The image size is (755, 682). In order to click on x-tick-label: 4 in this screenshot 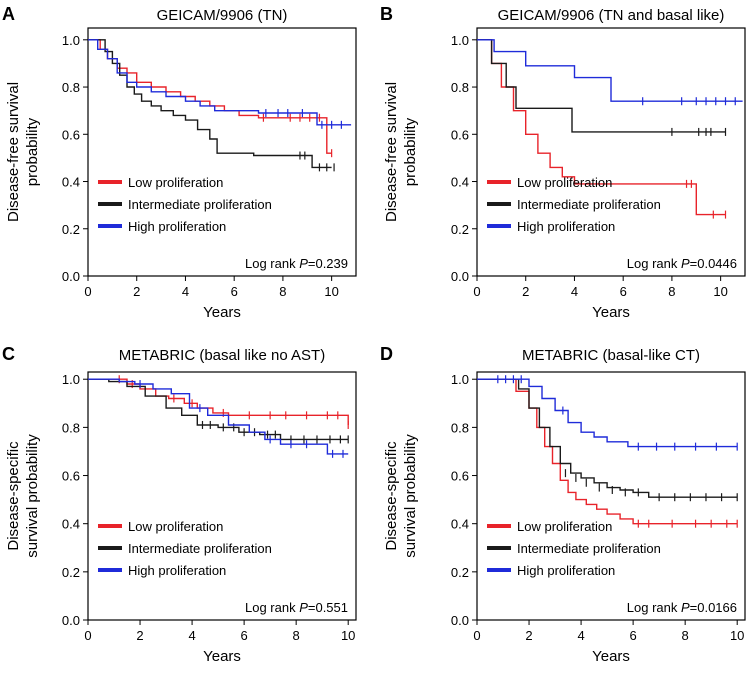, I will do `click(185, 291)`.